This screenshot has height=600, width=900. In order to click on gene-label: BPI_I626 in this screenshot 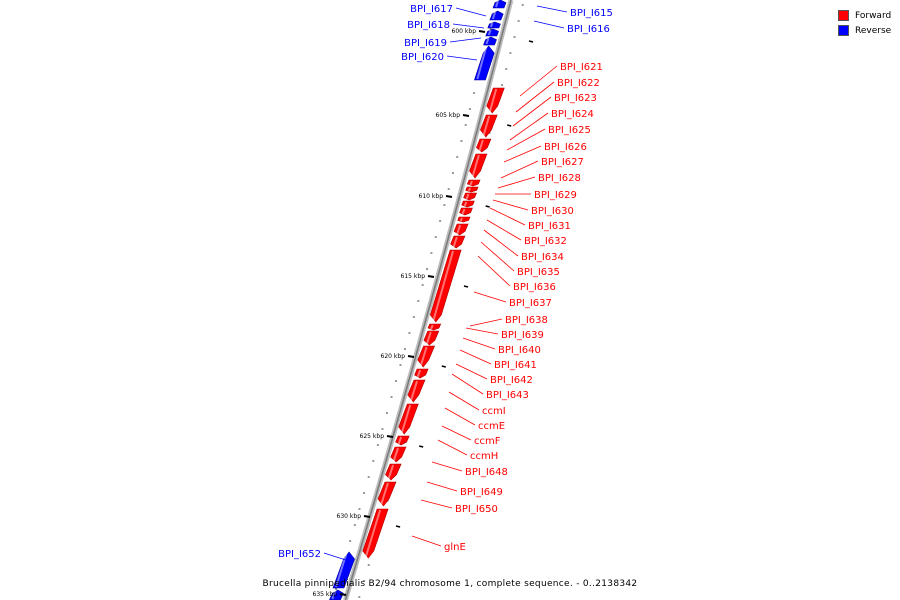, I will do `click(565, 147)`.